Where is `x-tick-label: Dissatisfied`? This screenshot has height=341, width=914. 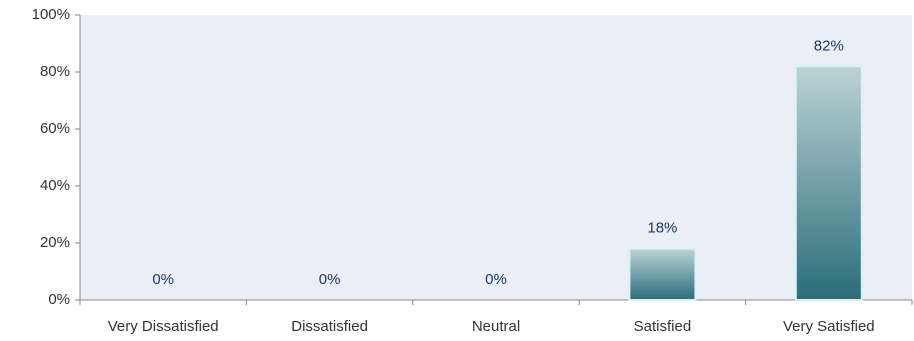
x-tick-label: Dissatisfied is located at coordinates (329, 326).